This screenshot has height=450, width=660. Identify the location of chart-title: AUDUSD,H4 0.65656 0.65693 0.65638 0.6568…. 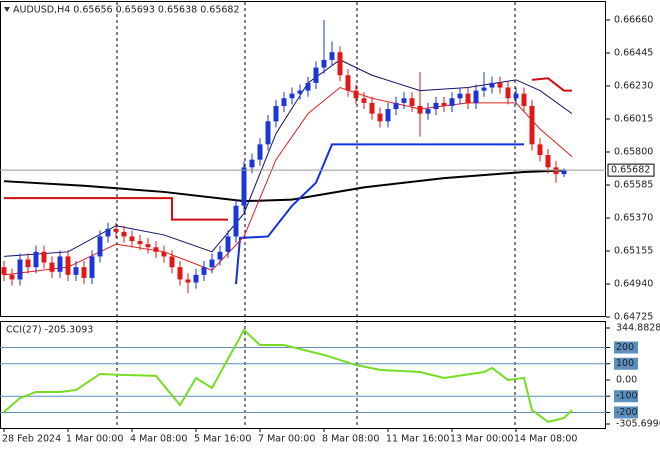
(126, 10).